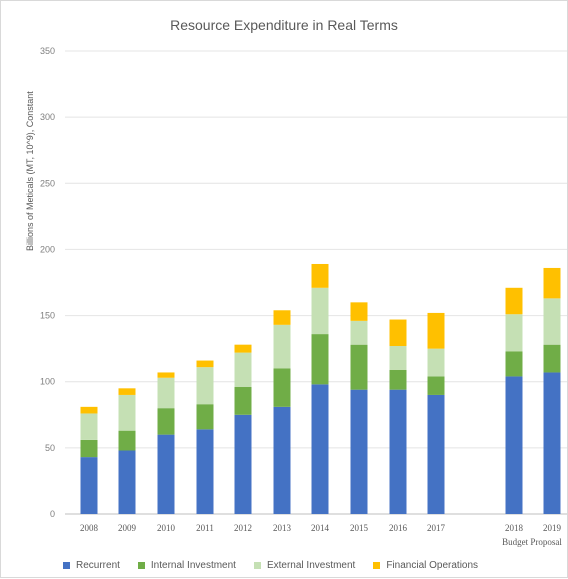 The image size is (568, 579). Describe the element at coordinates (532, 542) in the screenshot. I see `x-tick-sublabel: Budget Proposal` at that location.